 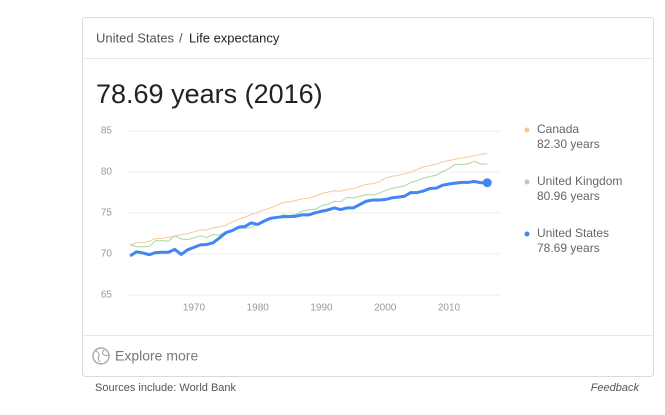 What do you see at coordinates (166, 388) in the screenshot?
I see `sources: Sources include: World Bank` at bounding box center [166, 388].